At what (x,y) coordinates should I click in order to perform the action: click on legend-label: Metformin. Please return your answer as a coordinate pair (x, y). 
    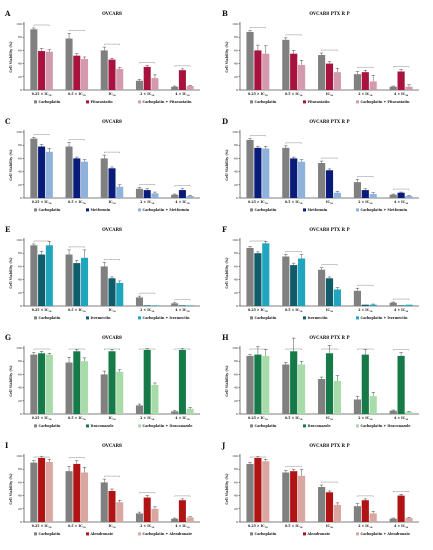
    Looking at the image, I should click on (101, 210).